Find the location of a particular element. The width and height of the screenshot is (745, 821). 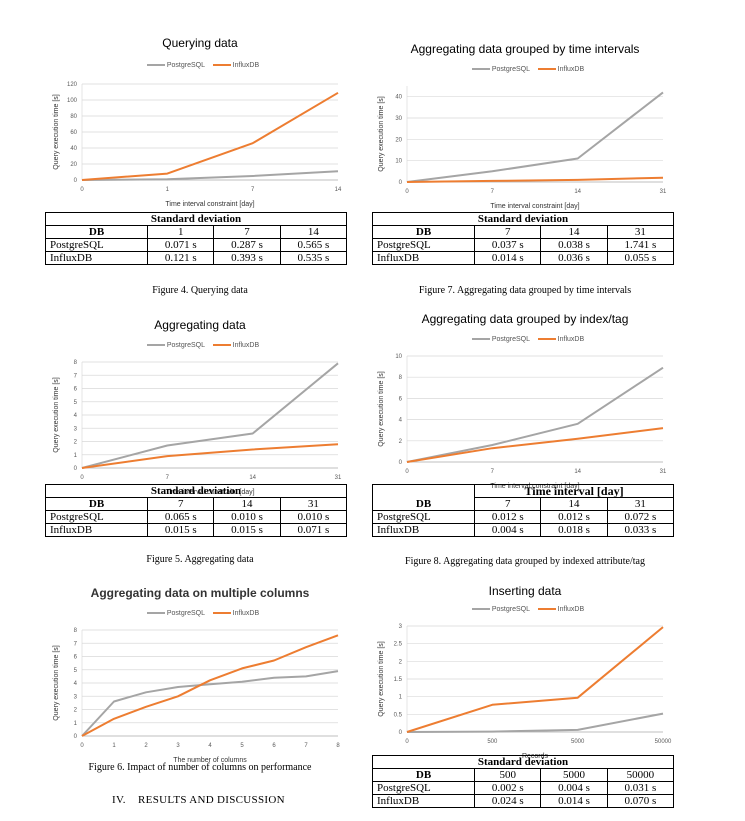

table-cell: 0.014 s is located at coordinates (508, 258).